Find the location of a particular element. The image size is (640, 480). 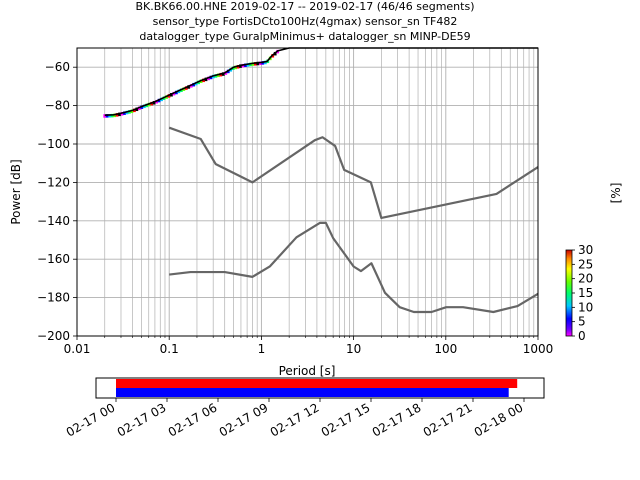

x-tick-label: 1 is located at coordinates (262, 349).